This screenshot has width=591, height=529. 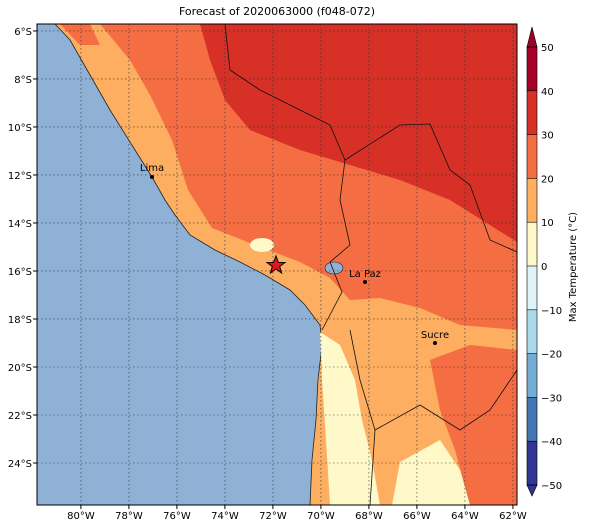 I want to click on colorbar-tick-label: −40, so click(x=551, y=442).